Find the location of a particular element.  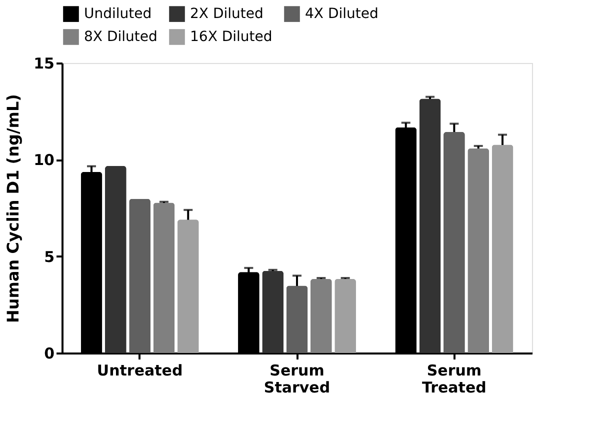

y-tick-label: 10 is located at coordinates (44, 160).